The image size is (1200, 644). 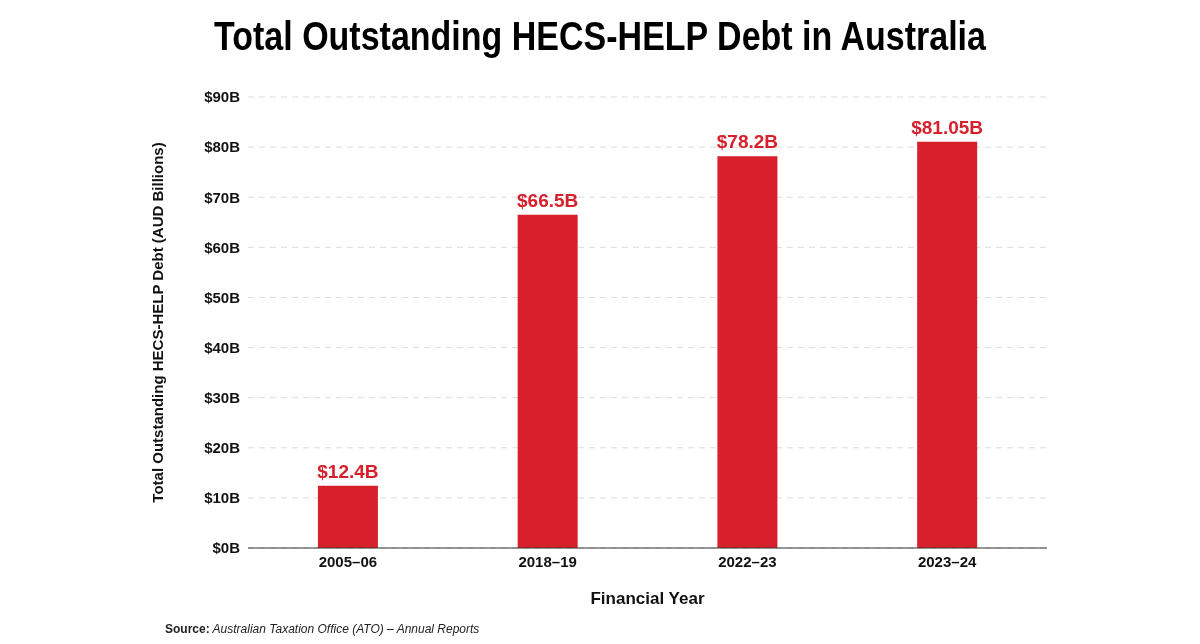 I want to click on y-tick-label: $60B, so click(x=222, y=247).